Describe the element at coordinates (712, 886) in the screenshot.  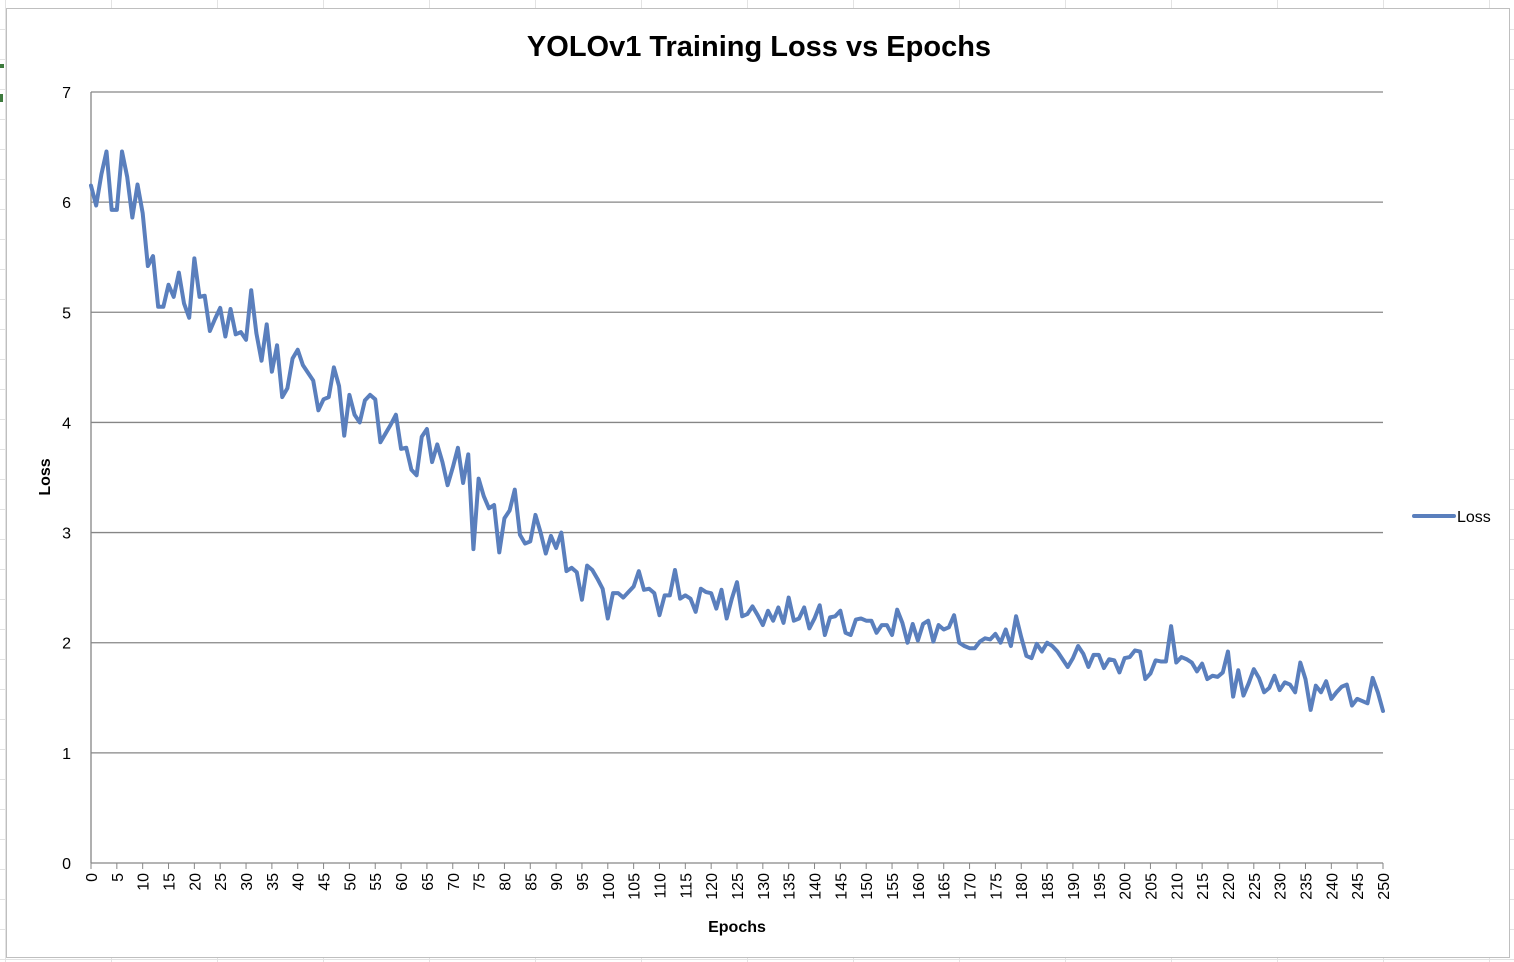
I see `x-tick-label: 120` at that location.